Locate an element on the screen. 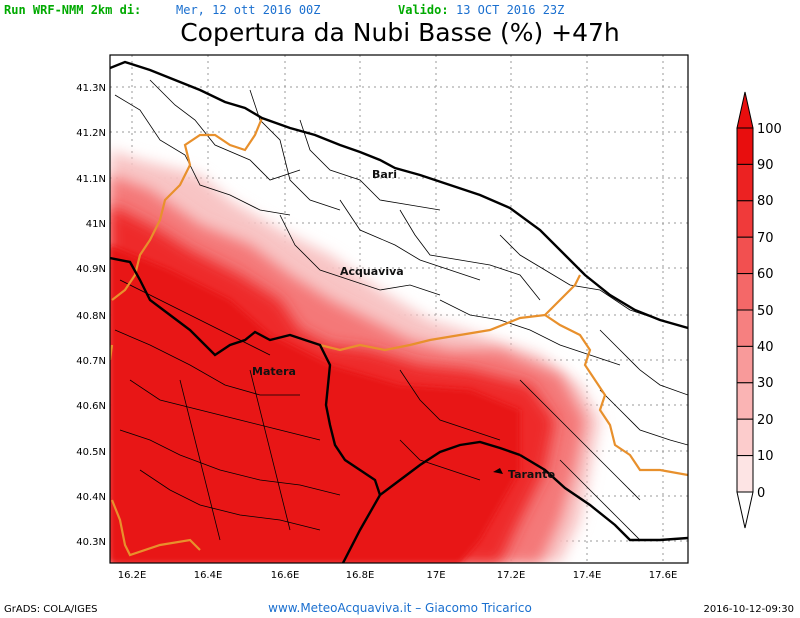 The width and height of the screenshot is (800, 618). timestamp: 2016-10-12-09:30 is located at coordinates (748, 609).